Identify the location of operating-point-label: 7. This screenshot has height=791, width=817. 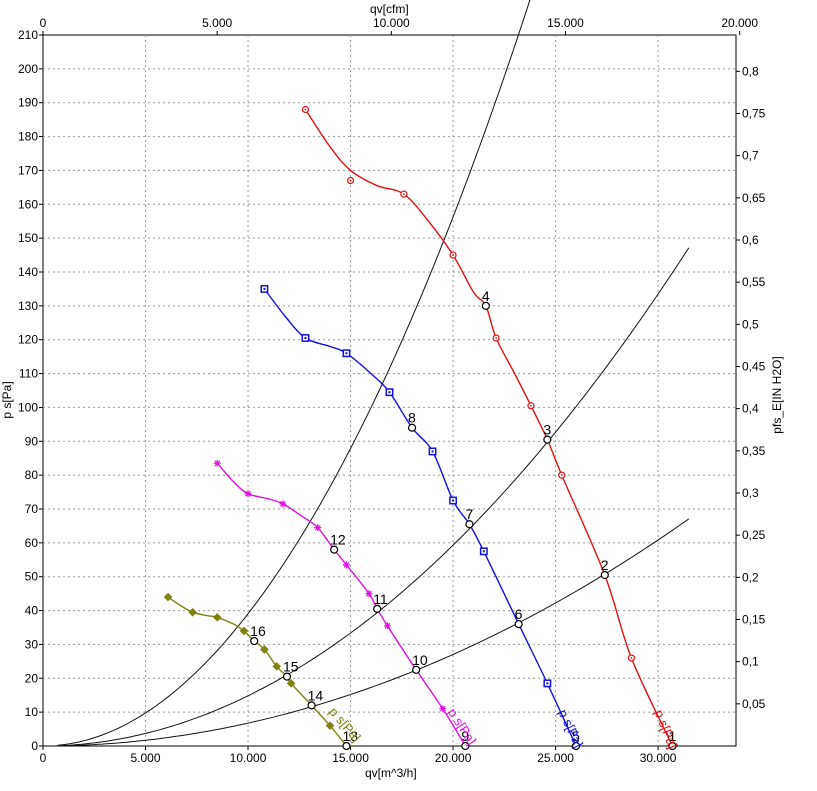
(469, 514).